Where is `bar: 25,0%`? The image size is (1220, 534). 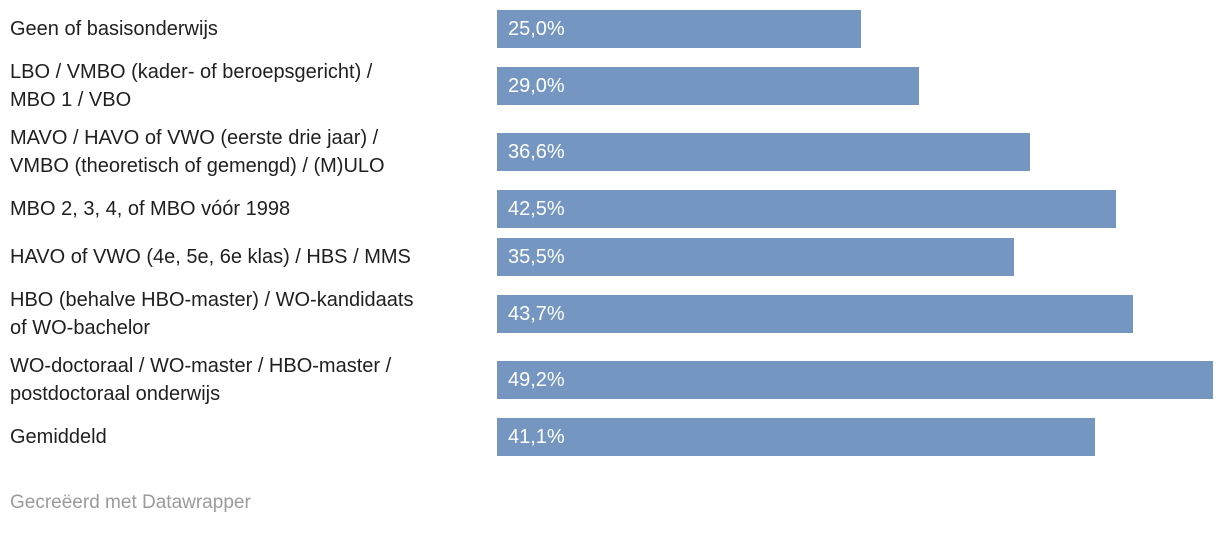
bar: 25,0% is located at coordinates (679, 29).